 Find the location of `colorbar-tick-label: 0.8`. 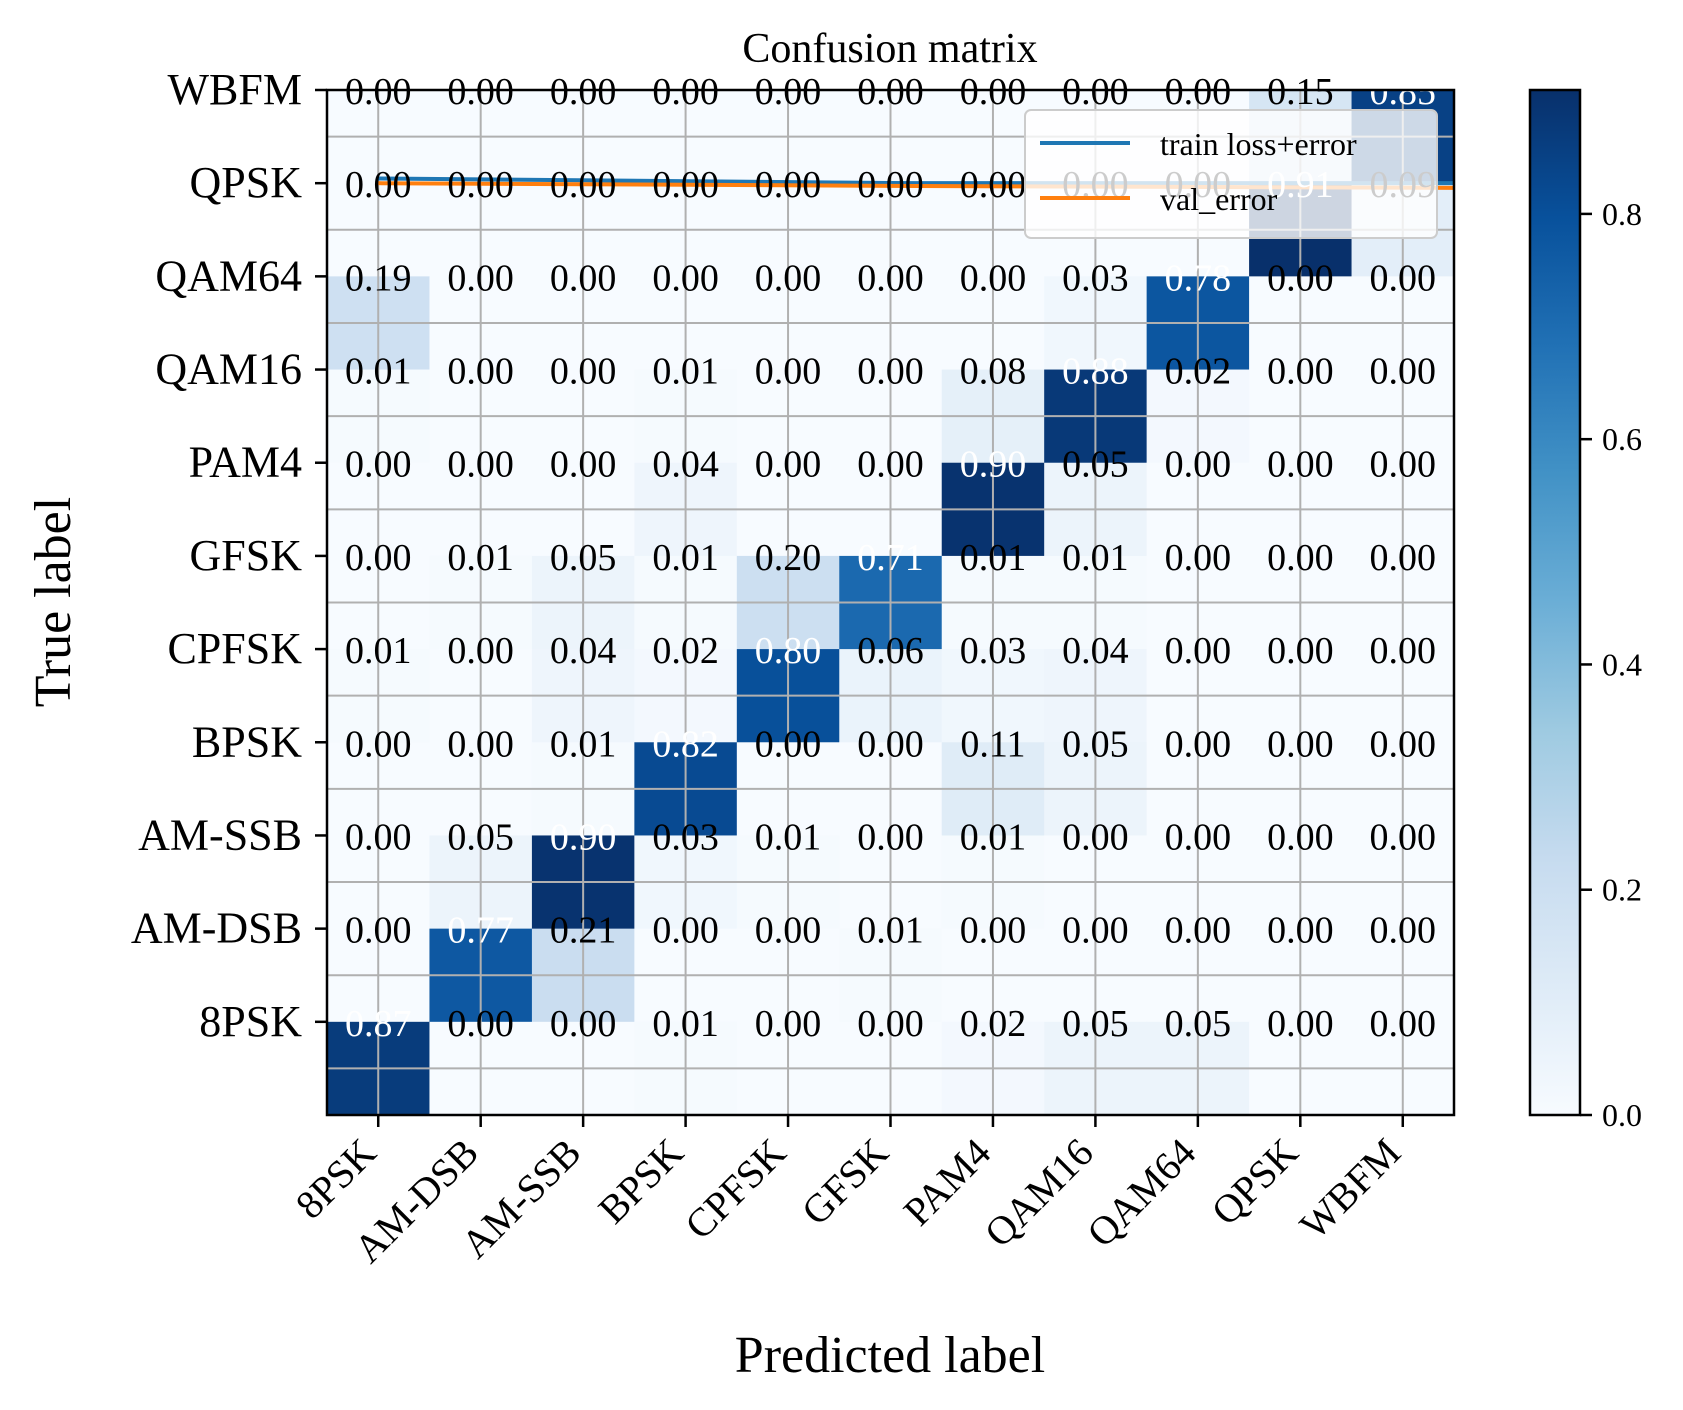

colorbar-tick-label: 0.8 is located at coordinates (1622, 214).